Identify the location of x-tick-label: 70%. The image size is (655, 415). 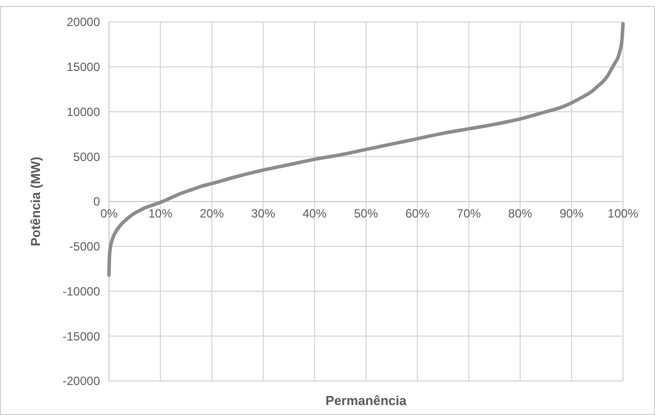
(469, 213).